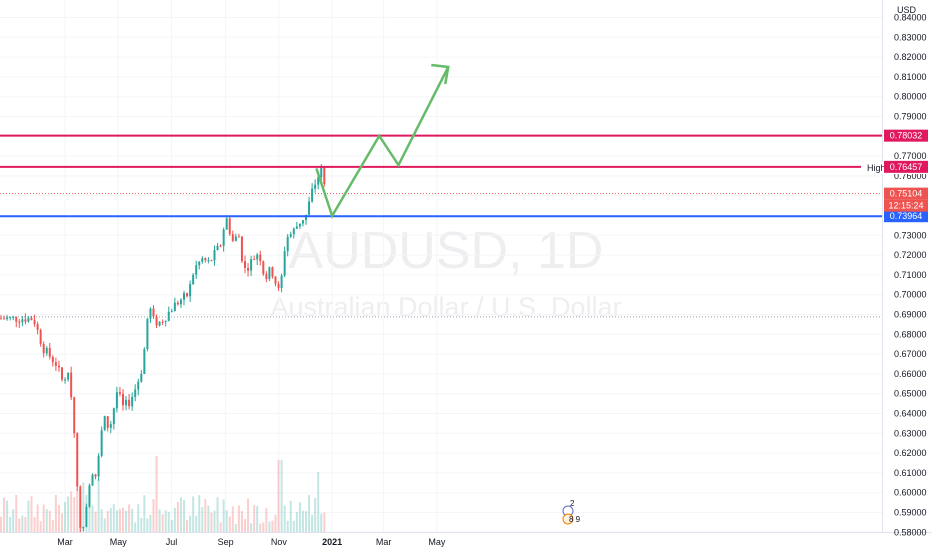  What do you see at coordinates (910, 255) in the screenshot?
I see `price-tick-label: 0.72000` at bounding box center [910, 255].